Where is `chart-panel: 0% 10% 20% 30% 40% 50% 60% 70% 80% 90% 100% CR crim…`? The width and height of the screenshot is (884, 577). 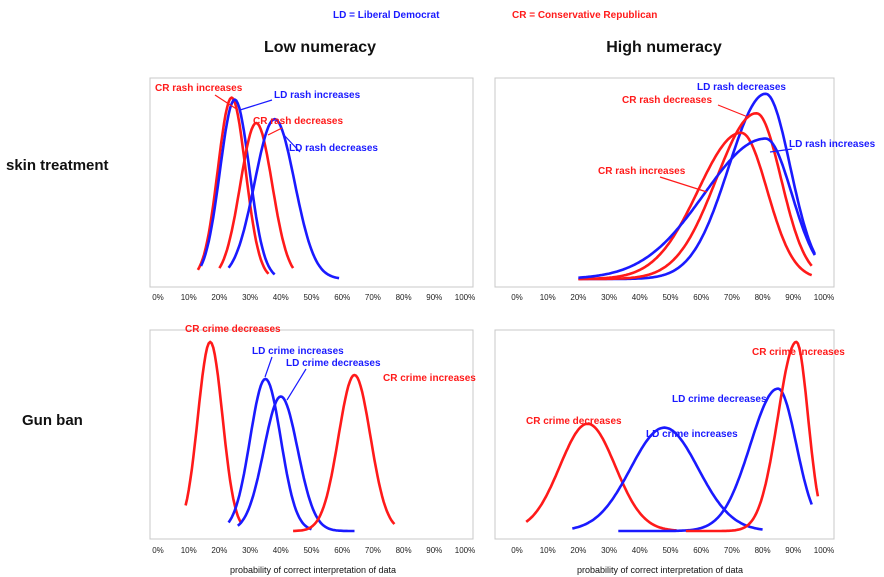
chart-panel: 0% 10% 20% 30% 40% 50% 60% 70% 80% 90% 100% CR crim… is located at coordinates (312, 439).